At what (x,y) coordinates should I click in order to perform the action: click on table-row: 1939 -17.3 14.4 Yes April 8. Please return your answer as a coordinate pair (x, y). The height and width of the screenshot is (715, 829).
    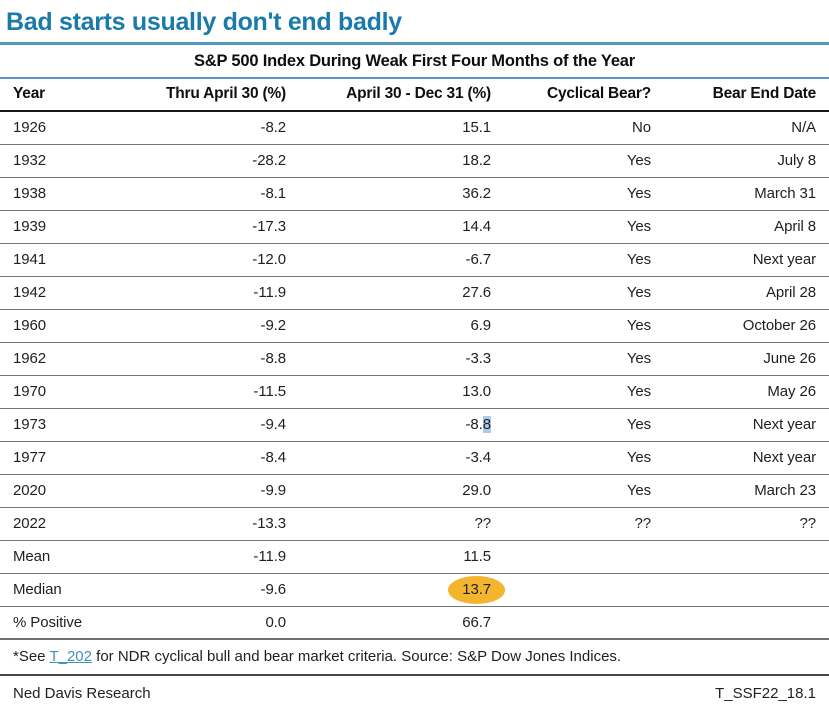
    Looking at the image, I should click on (414, 227).